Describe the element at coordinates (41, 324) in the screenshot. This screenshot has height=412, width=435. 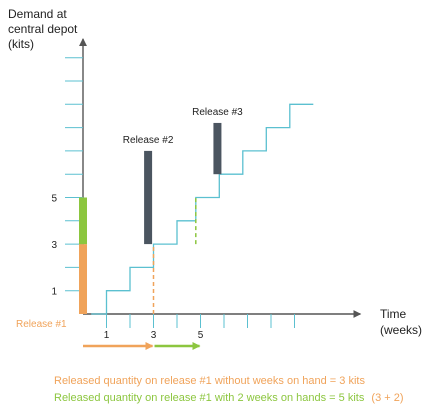
I see `release-1-label: Release #1` at that location.